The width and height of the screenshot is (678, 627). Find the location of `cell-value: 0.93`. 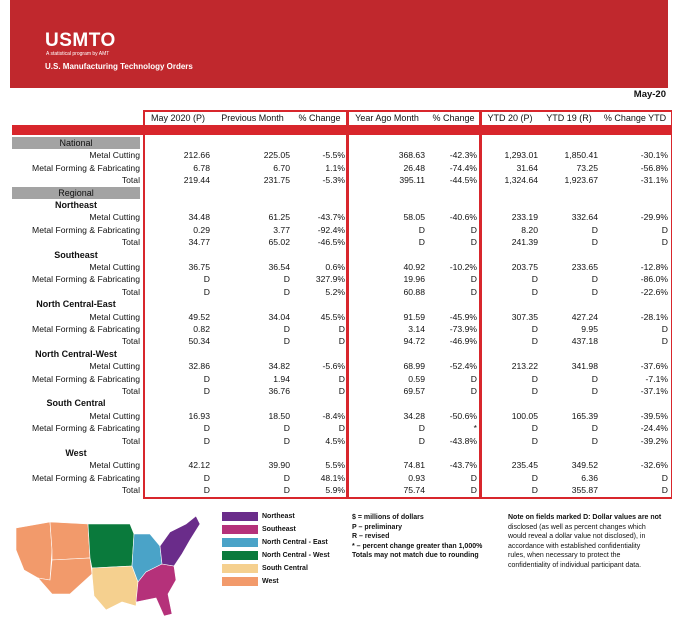

cell-value: 0.93 is located at coordinates (416, 477).